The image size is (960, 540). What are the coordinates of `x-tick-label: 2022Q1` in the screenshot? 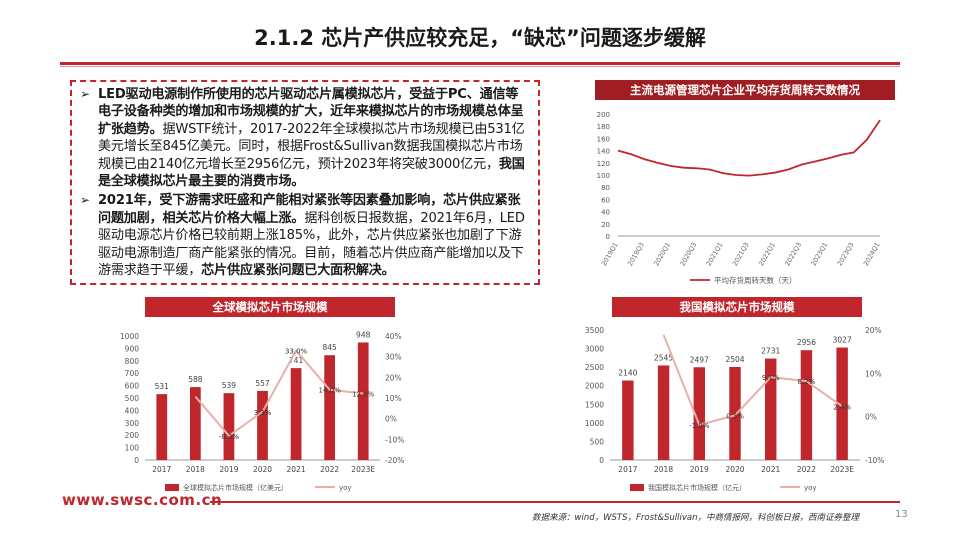 It's located at (767, 254).